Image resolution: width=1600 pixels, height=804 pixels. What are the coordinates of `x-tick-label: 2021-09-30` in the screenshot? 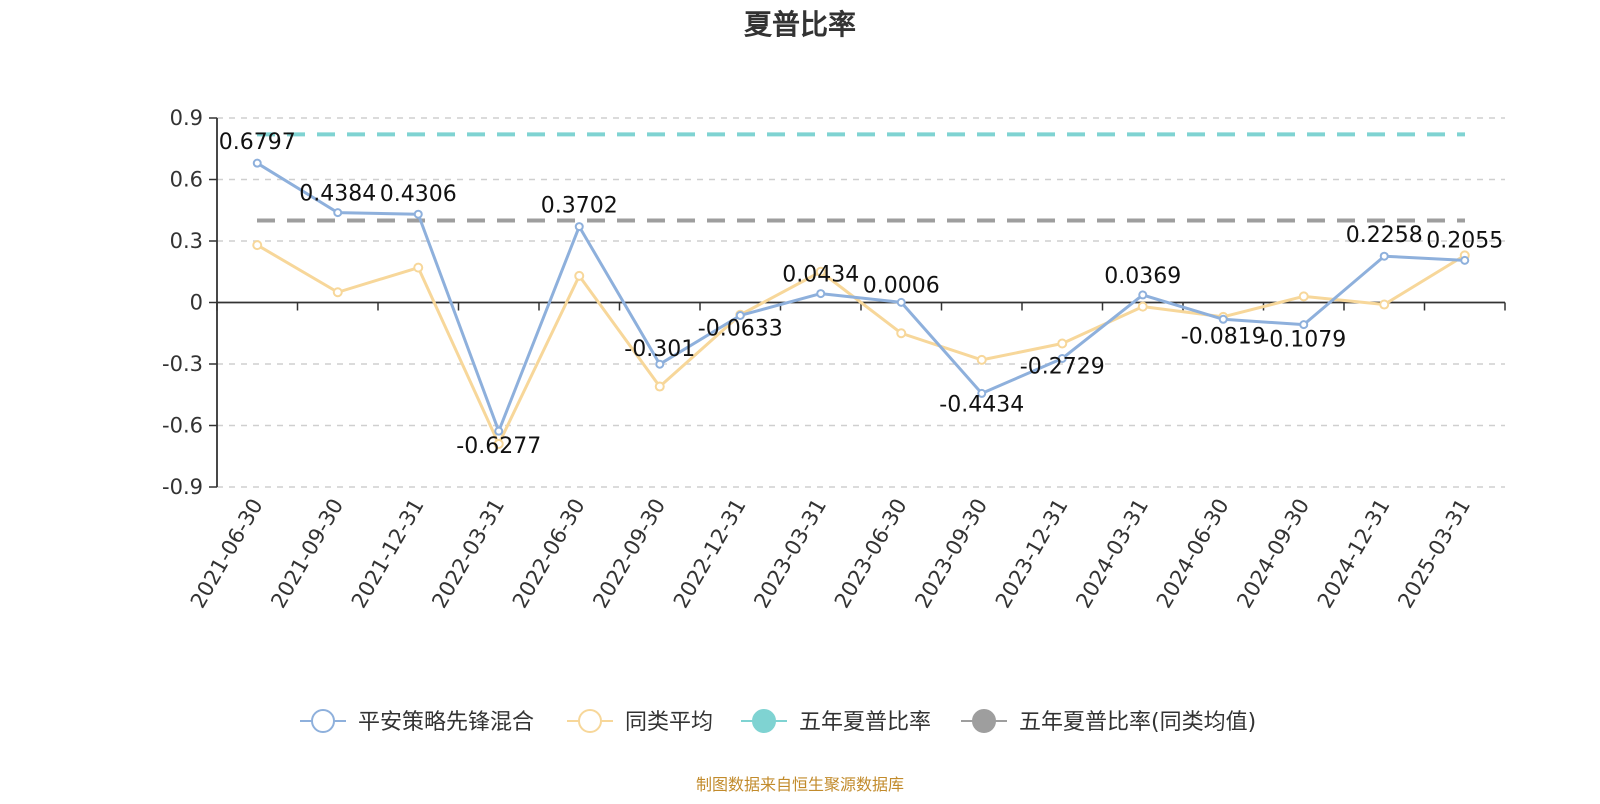 It's located at (307, 554).